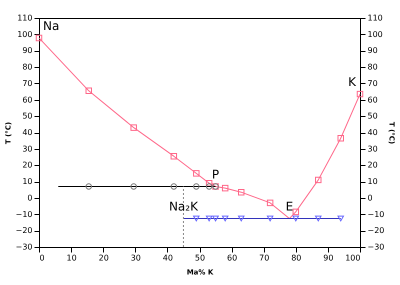 The image size is (400, 285). Describe the element at coordinates (24, 231) in the screenshot. I see `y-tick-label: −20` at that location.